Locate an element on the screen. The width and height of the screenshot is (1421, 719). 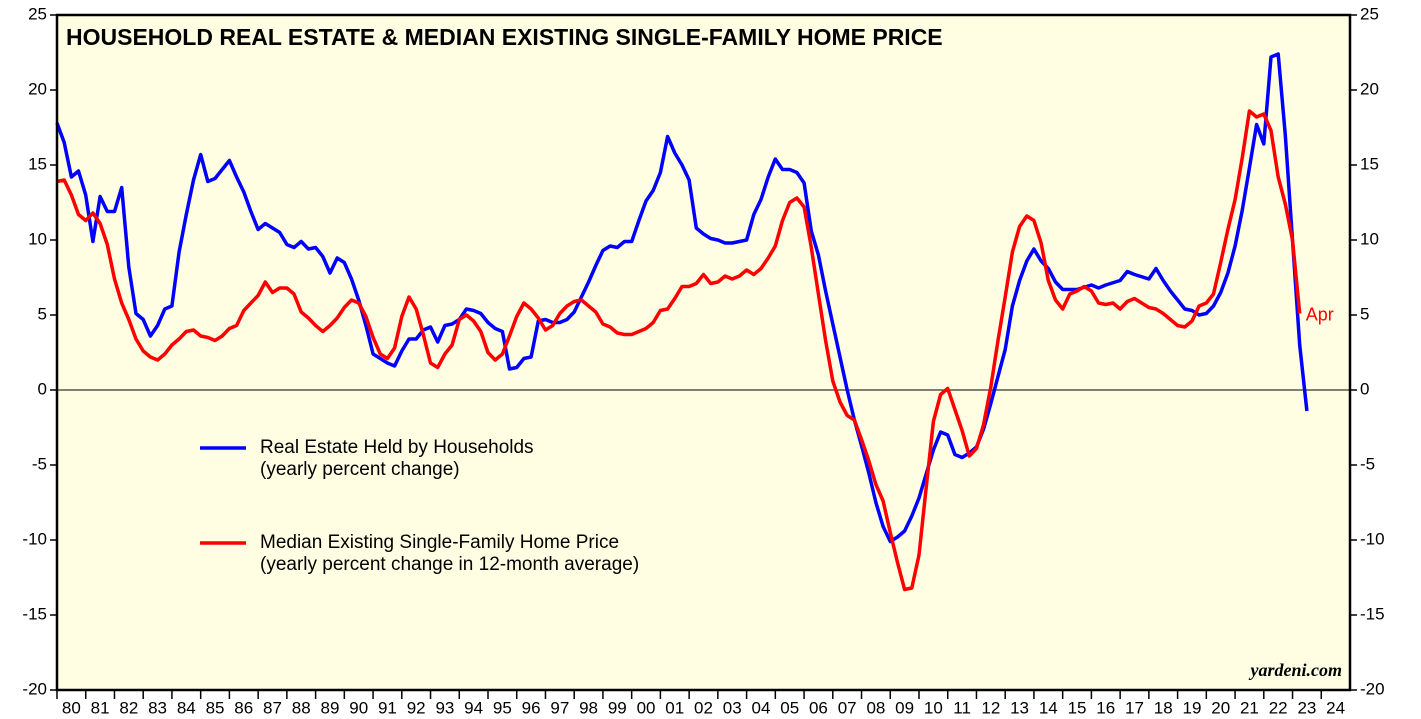
x-tick-label: 82 is located at coordinates (128, 707).